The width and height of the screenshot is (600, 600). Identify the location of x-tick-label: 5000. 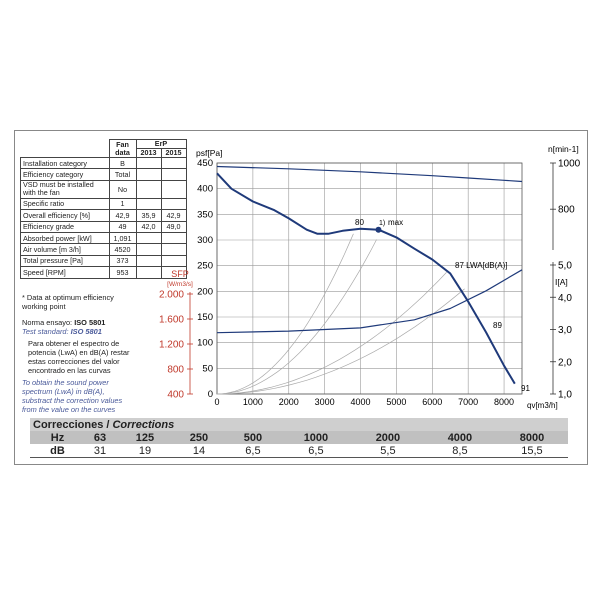
(396, 402).